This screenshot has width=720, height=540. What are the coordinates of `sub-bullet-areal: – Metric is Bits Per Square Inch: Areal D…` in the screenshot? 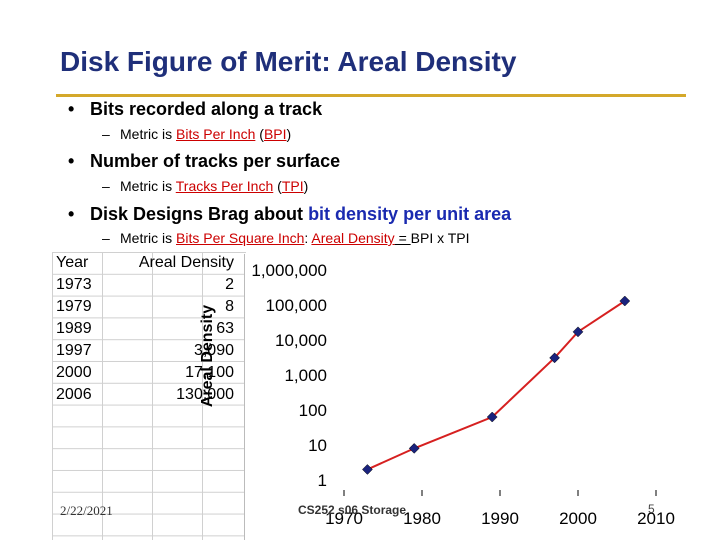 It's located at (286, 238).